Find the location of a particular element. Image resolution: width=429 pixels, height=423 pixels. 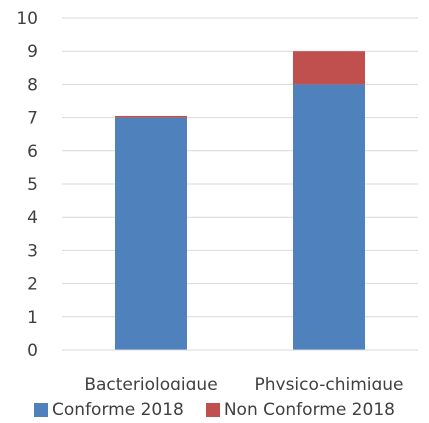

y-tick-label: 7 is located at coordinates (32, 119).